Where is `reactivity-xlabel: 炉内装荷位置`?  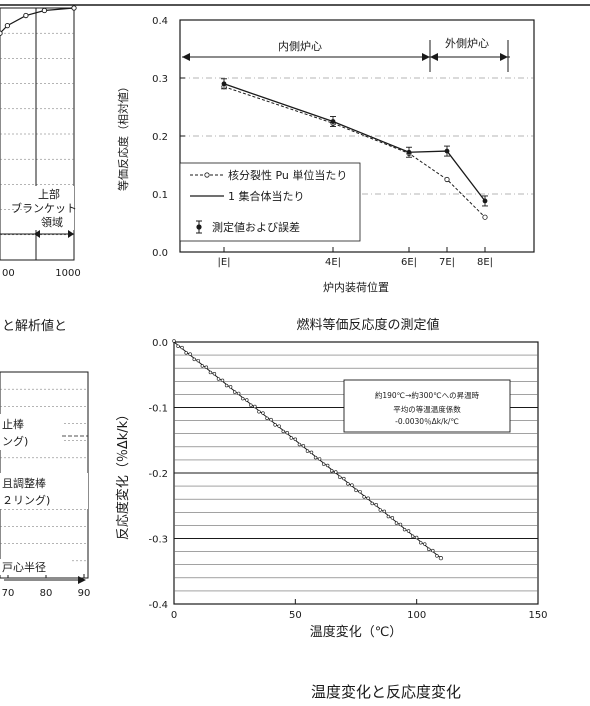
reactivity-xlabel: 炉内装荷位置 is located at coordinates (356, 287).